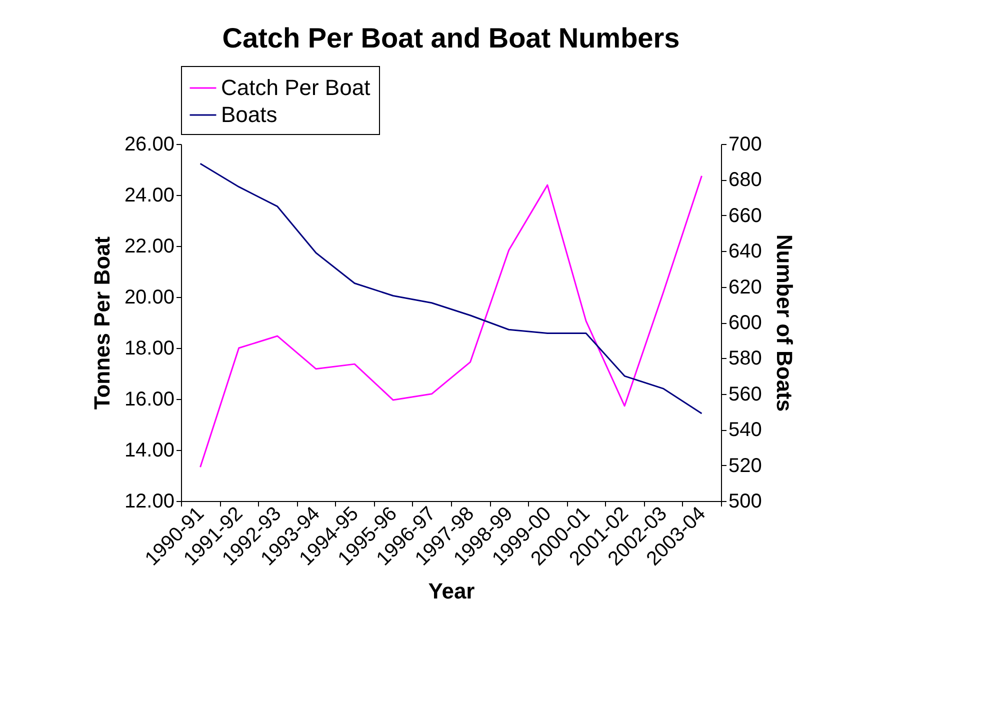  Describe the element at coordinates (149, 399) in the screenshot. I see `y-tick-label: 16.00` at that location.